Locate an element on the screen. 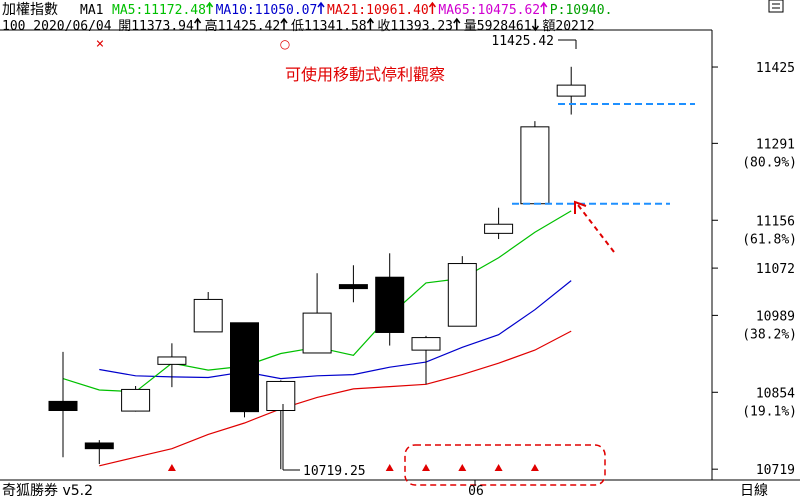 Image resolution: width=800 pixels, height=500 pixels. low-price-label: 10719.25 is located at coordinates (334, 471).